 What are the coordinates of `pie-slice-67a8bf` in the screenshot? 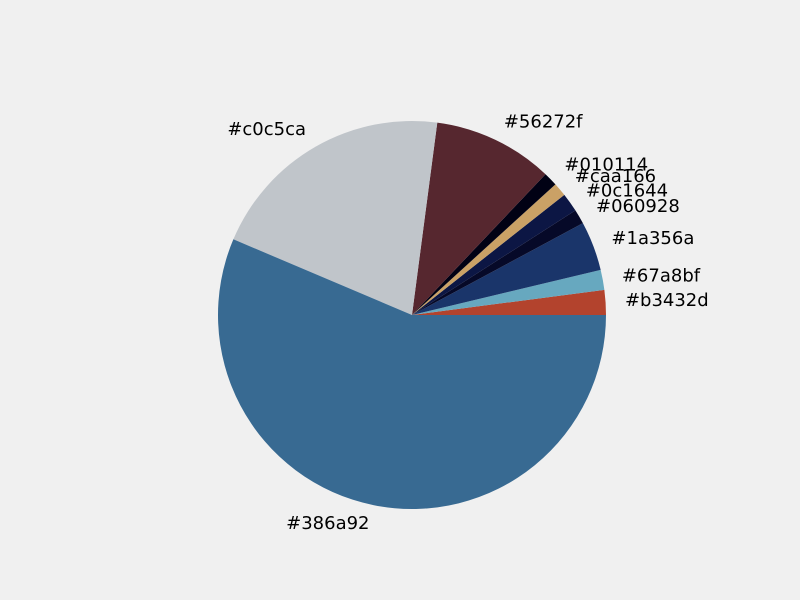 It's located at (508, 292).